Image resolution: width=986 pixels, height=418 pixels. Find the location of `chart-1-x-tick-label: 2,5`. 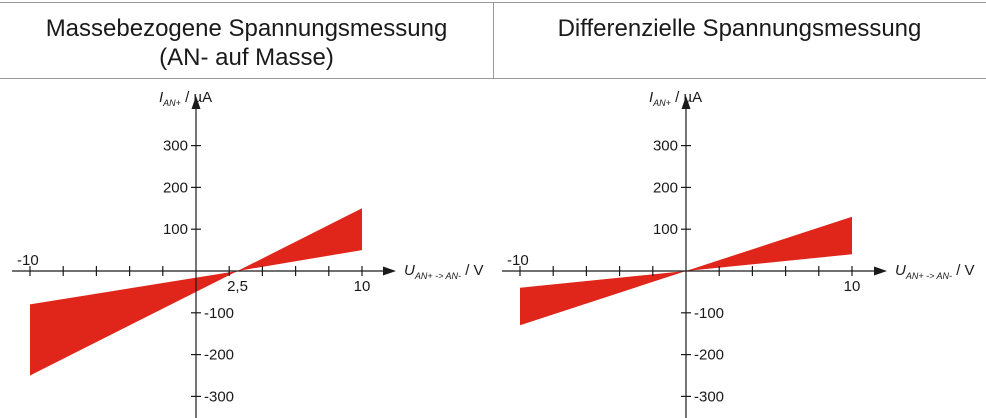

chart-1-x-tick-label: 2,5 is located at coordinates (237, 286).